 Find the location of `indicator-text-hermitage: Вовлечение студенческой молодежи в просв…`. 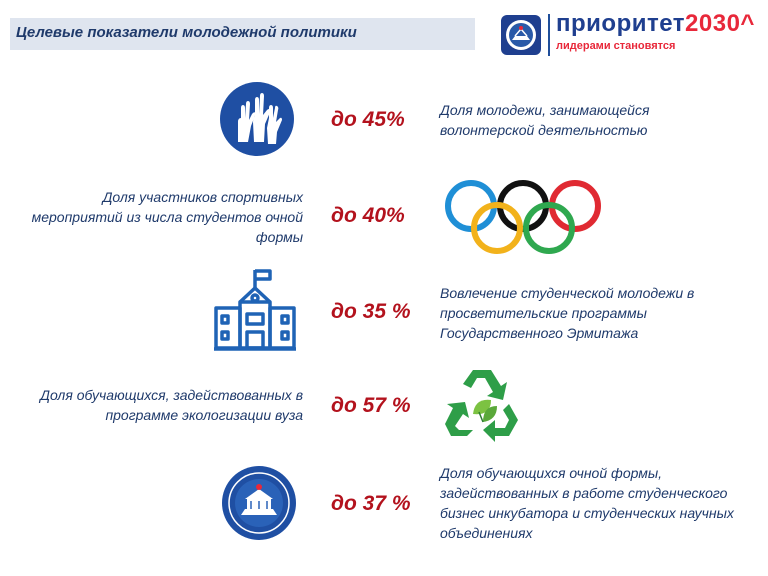

indicator-text-hermitage: Вовлечение студенческой молодежи в просв… is located at coordinates (567, 313).